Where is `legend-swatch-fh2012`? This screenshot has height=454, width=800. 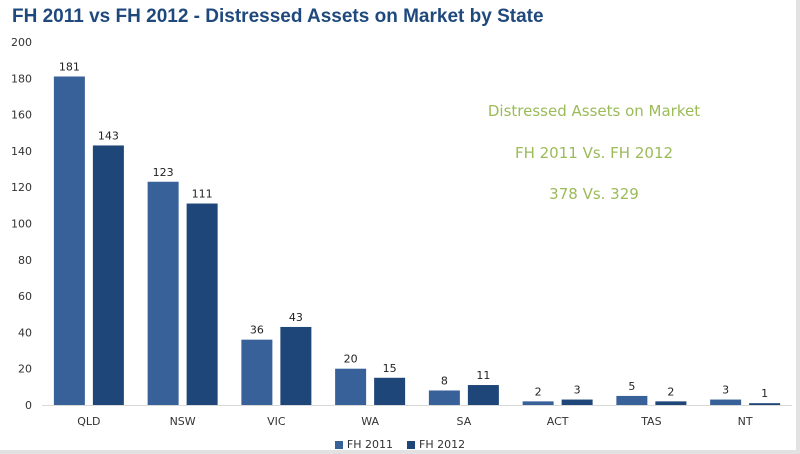 legend-swatch-fh2012 is located at coordinates (411, 444).